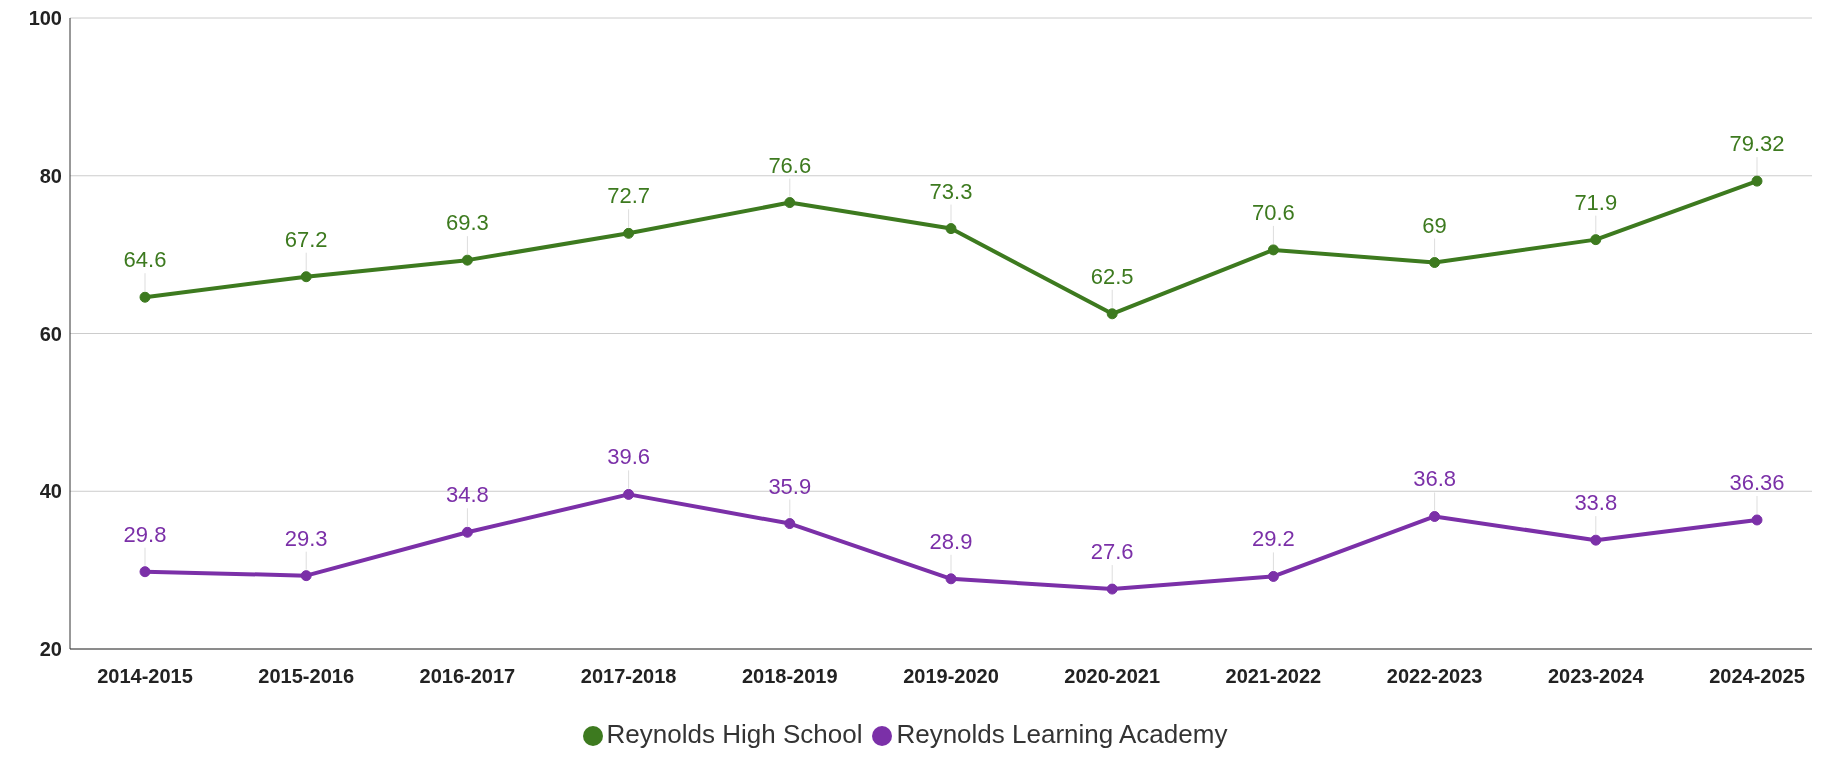 This screenshot has width=1835, height=768. Describe the element at coordinates (629, 196) in the screenshot. I see `data-label: 72.7` at that location.